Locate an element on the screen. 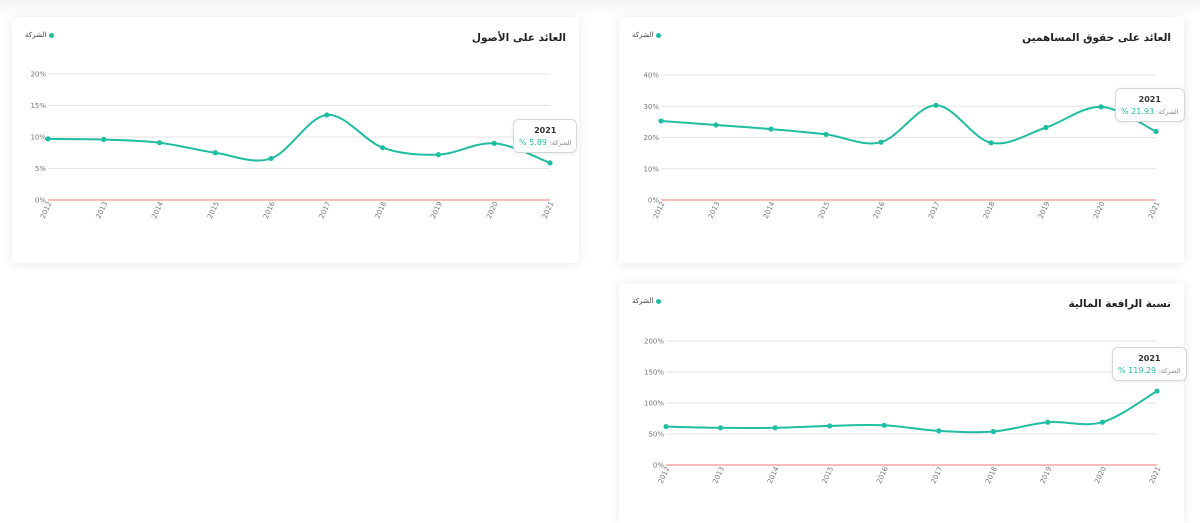 Image resolution: width=1200 pixels, height=523 pixels. chart-title: العائد على حقوق المساهمين is located at coordinates (1096, 38).